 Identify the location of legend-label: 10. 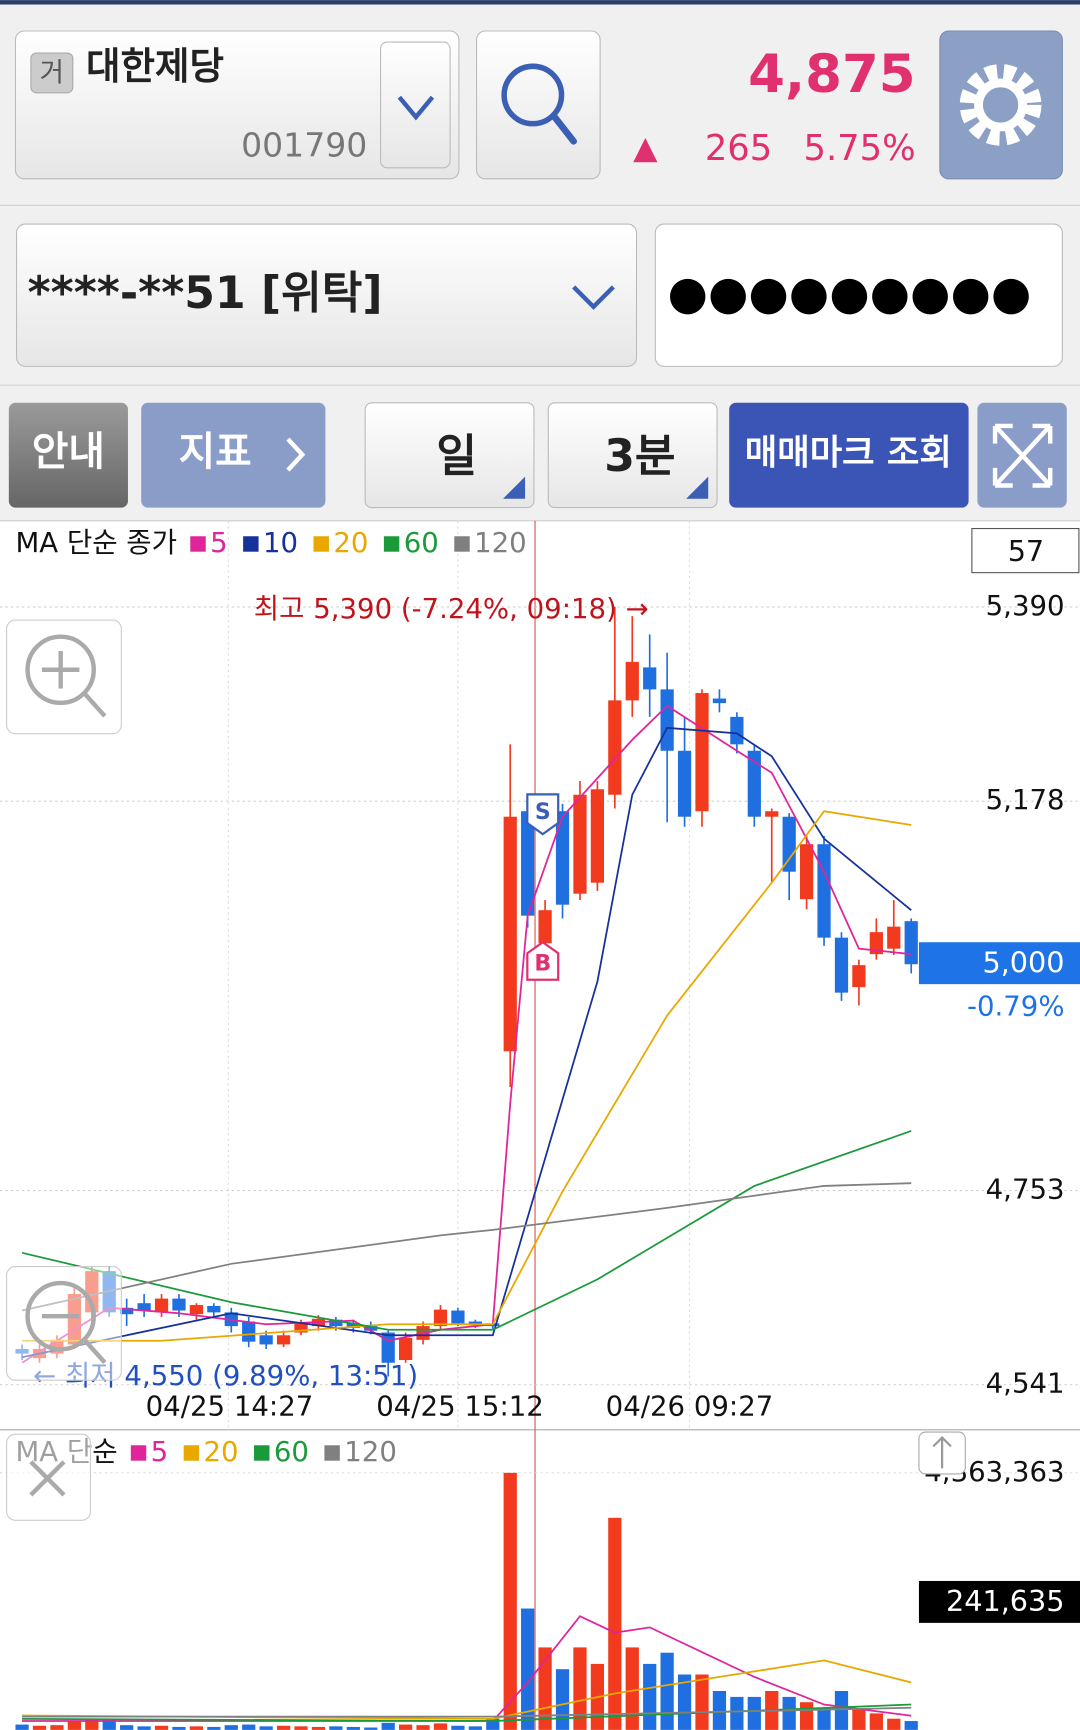
(280, 542).